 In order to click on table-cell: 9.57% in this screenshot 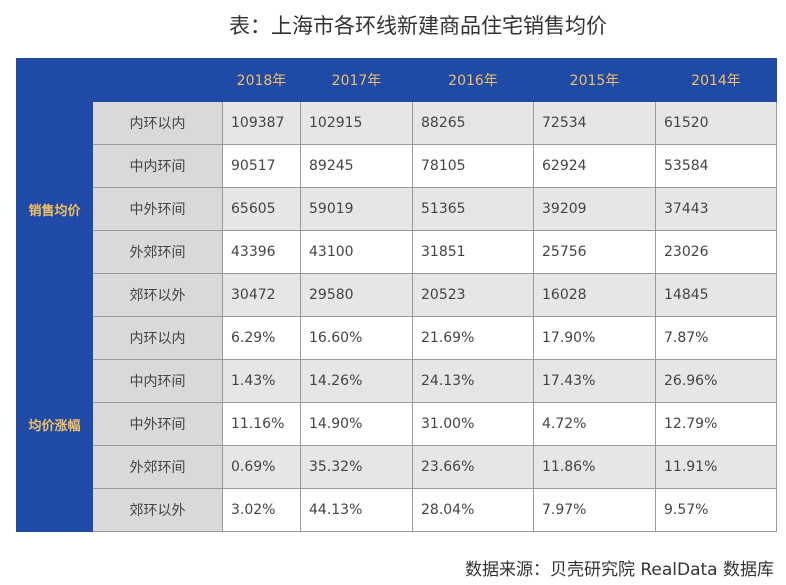, I will do `click(716, 510)`.